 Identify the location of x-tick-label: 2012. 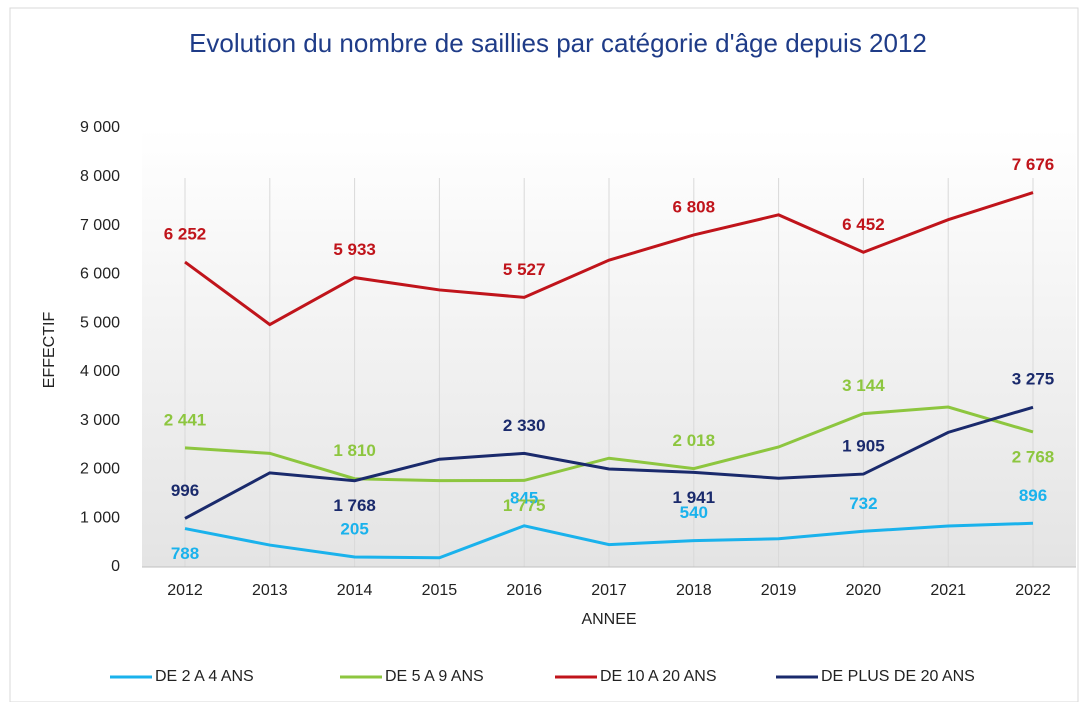
(185, 590).